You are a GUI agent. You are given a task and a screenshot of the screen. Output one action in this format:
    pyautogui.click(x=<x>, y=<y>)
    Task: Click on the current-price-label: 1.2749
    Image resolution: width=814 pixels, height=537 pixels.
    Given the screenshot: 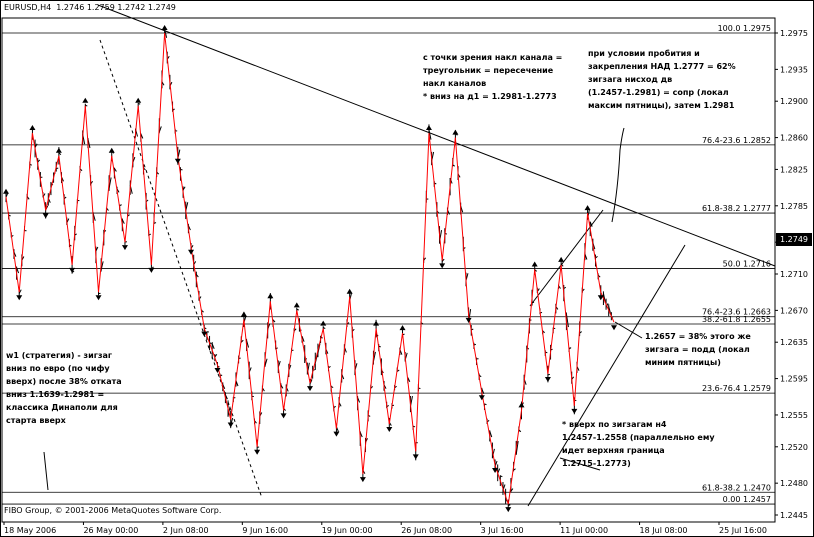 What is the action you would take?
    pyautogui.click(x=794, y=239)
    